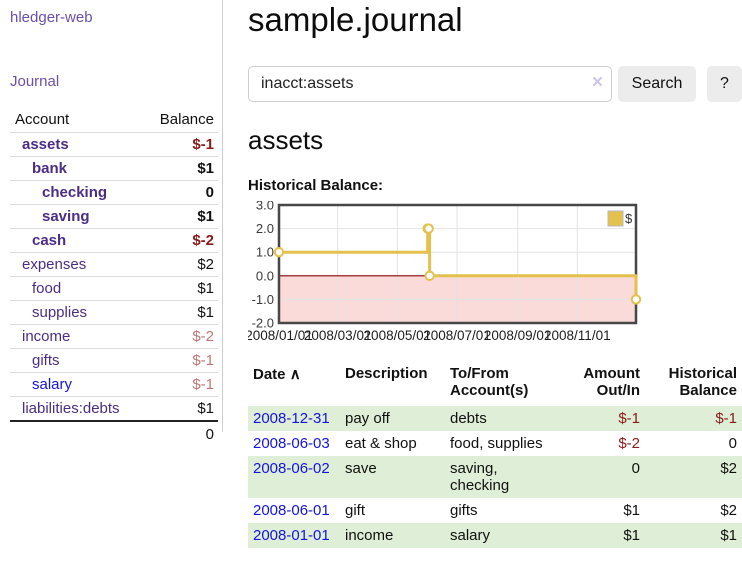  I want to click on transaction-accounts: salary, so click(470, 535).